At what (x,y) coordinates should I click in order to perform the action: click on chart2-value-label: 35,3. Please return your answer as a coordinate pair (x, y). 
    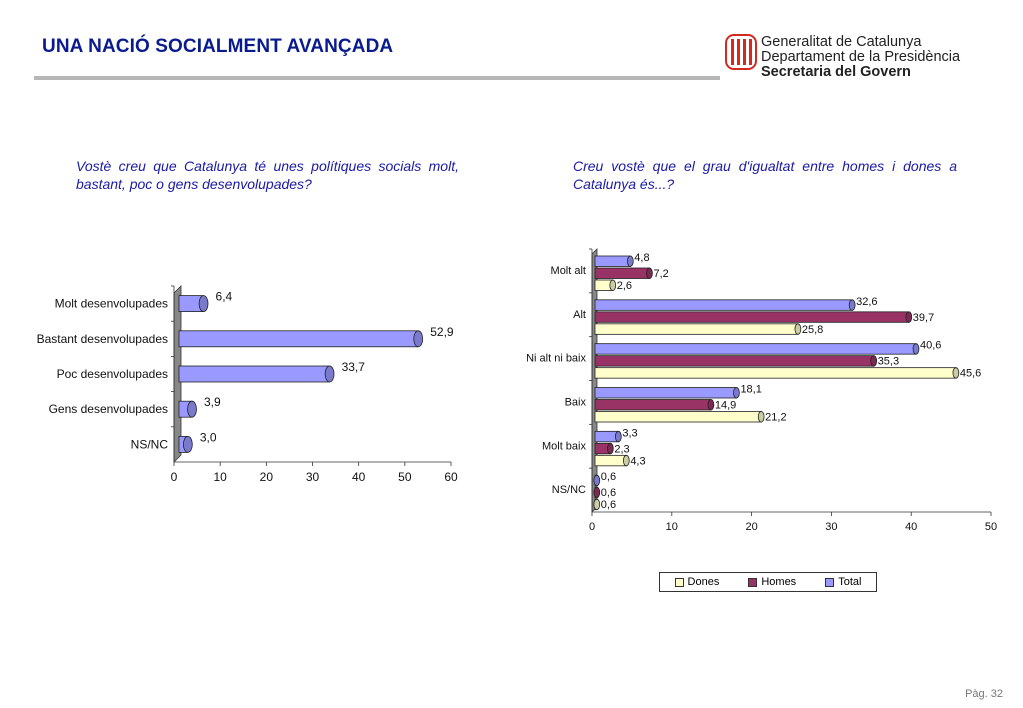
    Looking at the image, I should click on (888, 362).